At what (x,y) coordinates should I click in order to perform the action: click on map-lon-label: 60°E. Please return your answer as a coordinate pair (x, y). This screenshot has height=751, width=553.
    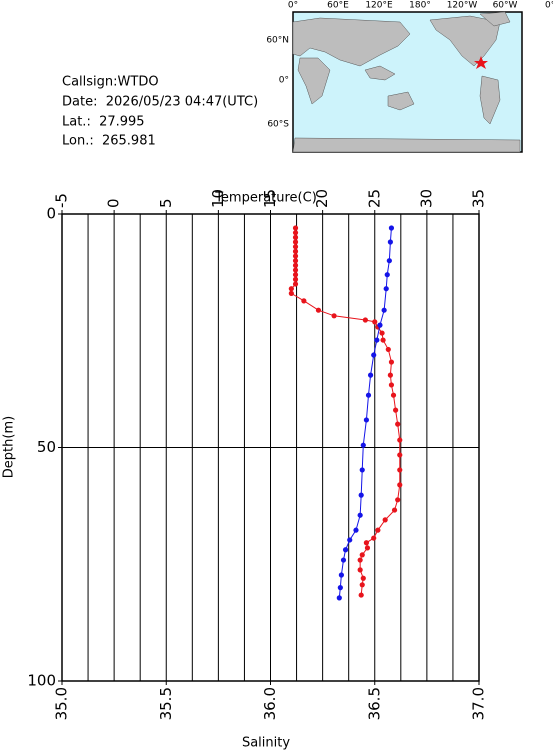
    Looking at the image, I should click on (338, 6).